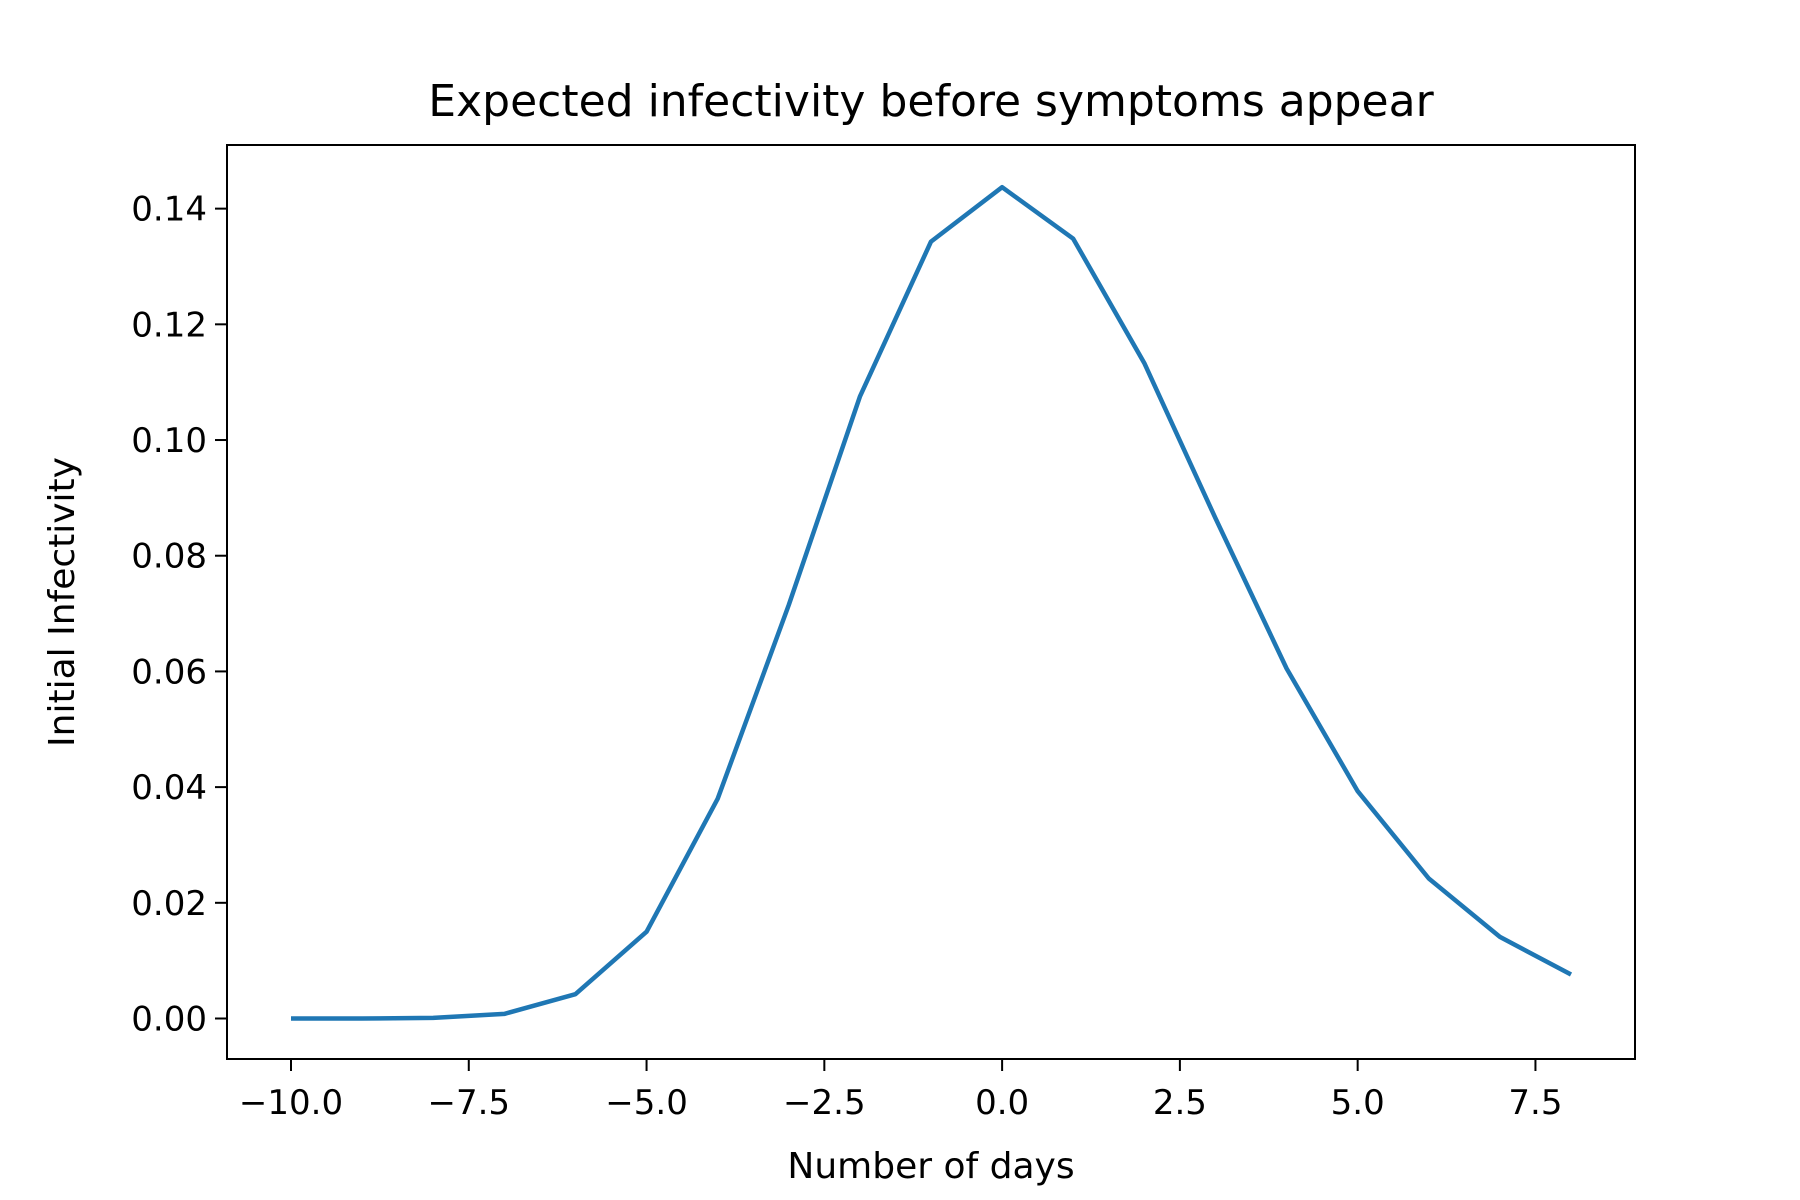 Image resolution: width=1800 pixels, height=1200 pixels. What do you see at coordinates (169, 904) in the screenshot?
I see `y-tick-label: 0.02` at bounding box center [169, 904].